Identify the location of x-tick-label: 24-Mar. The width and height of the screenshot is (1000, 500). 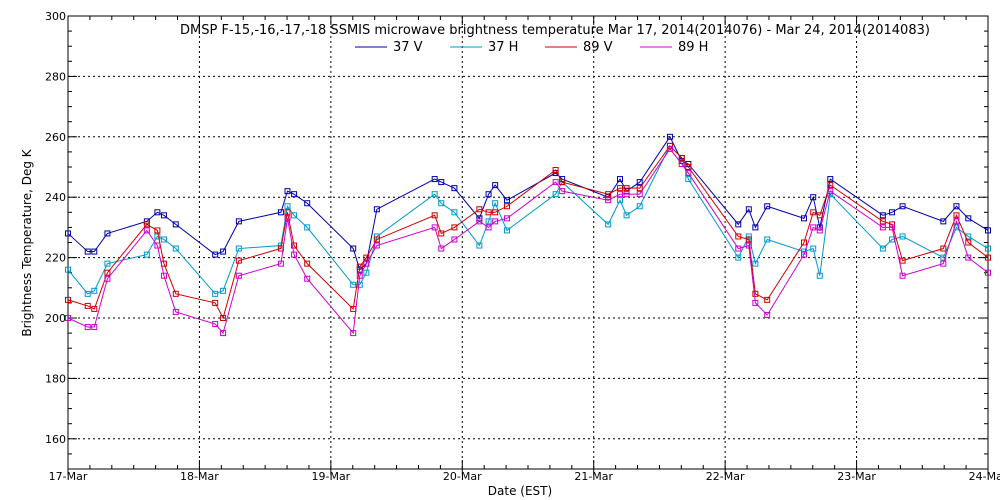
(984, 476).